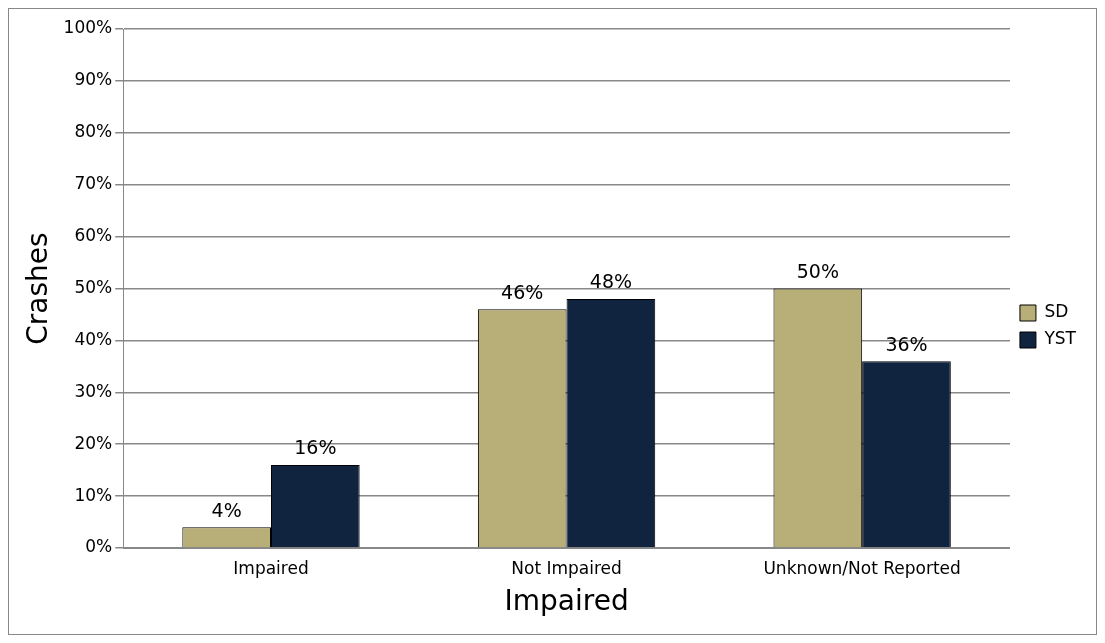 Image resolution: width=1105 pixels, height=643 pixels. Describe the element at coordinates (93, 131) in the screenshot. I see `y-tick-label: 80%` at that location.